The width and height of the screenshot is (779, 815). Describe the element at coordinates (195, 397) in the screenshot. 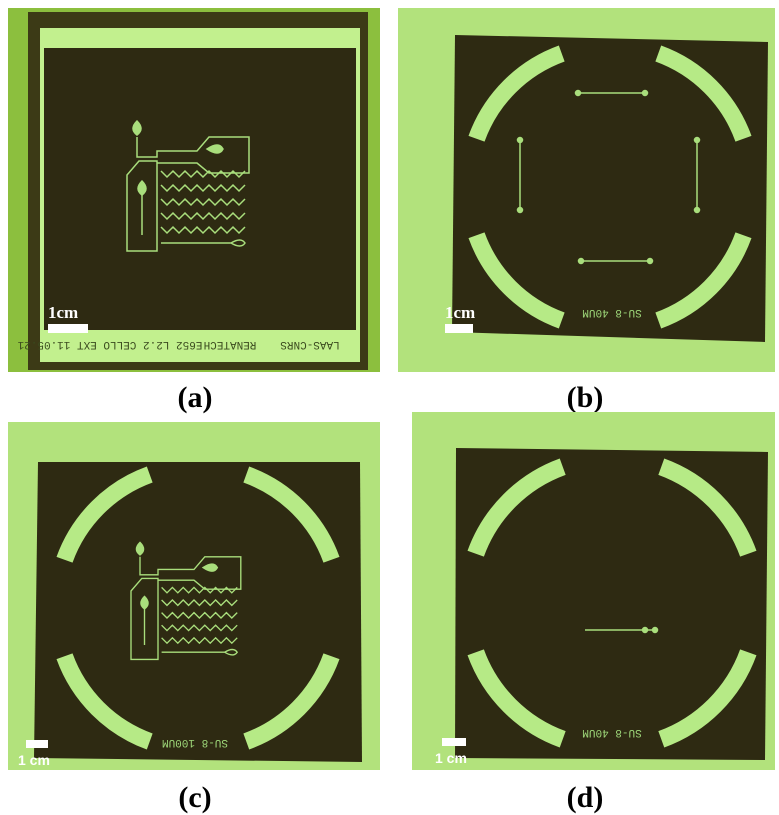

I see `panel-label: (a)` at that location.